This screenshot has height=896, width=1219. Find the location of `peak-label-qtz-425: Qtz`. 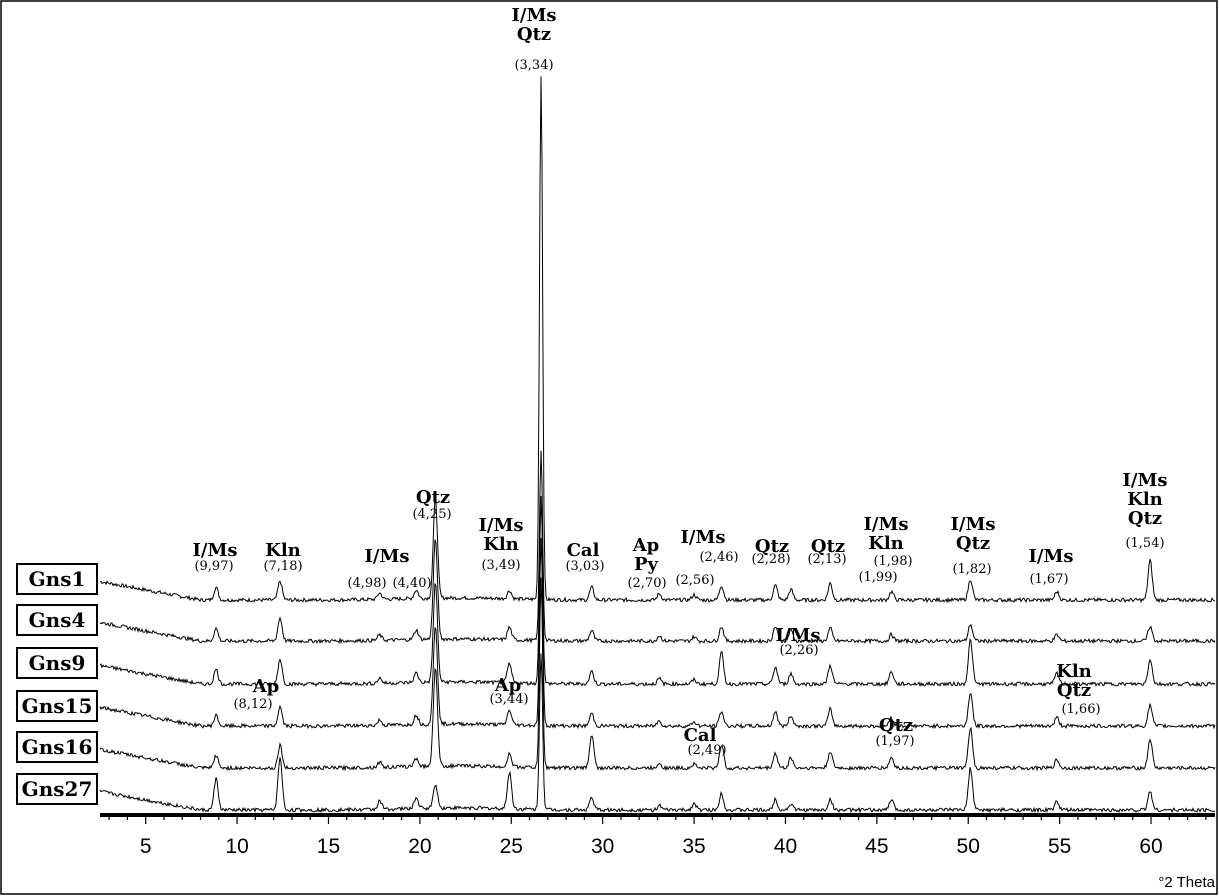

peak-label-qtz-425: Qtz is located at coordinates (433, 497).